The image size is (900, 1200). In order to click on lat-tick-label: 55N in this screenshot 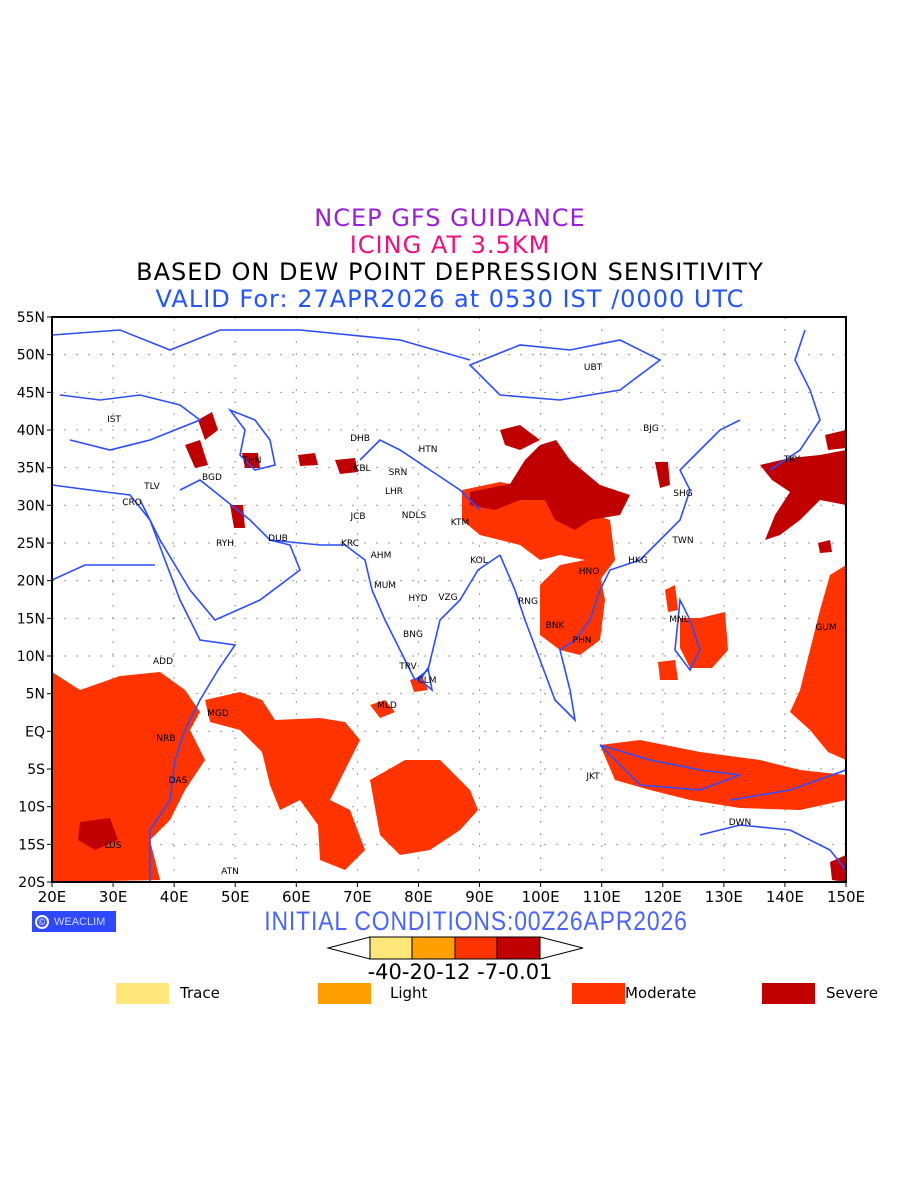, I will do `click(31, 318)`.